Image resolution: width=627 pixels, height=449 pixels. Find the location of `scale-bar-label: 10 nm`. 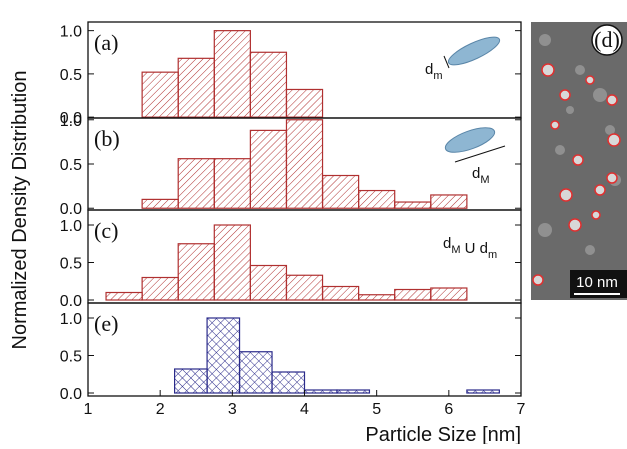

scale-bar-label: 10 nm is located at coordinates (597, 282).